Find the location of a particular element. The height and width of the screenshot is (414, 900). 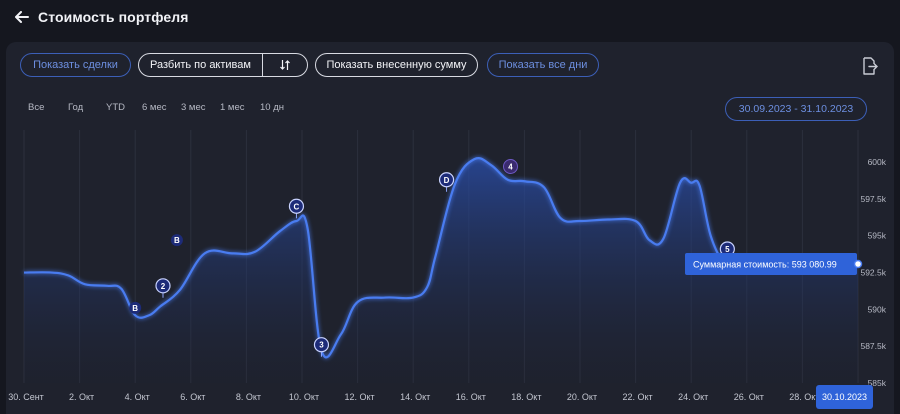

period-ytd: YTD is located at coordinates (115, 107).